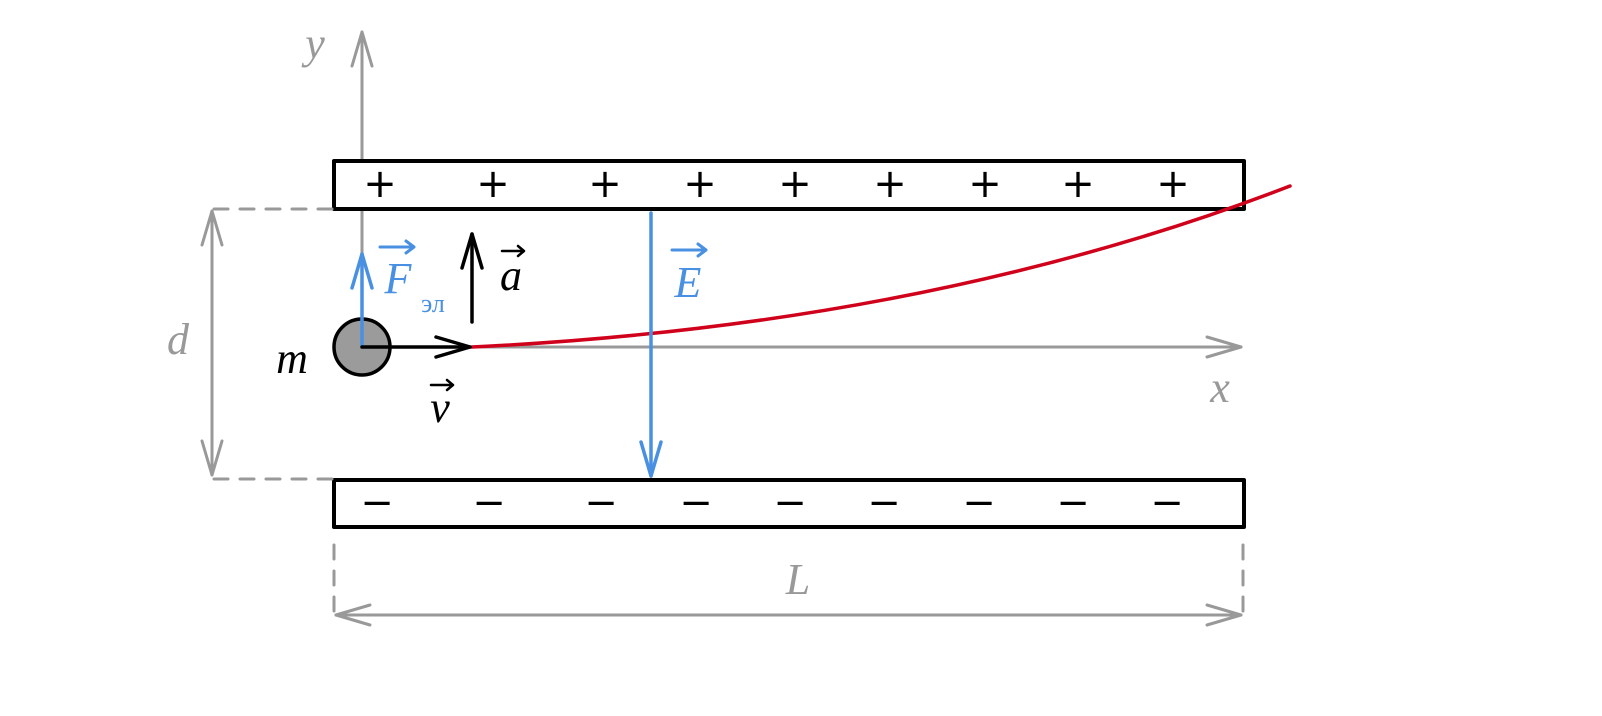 The height and width of the screenshot is (716, 1602). I want to click on d-arrows, so click(212, 343).